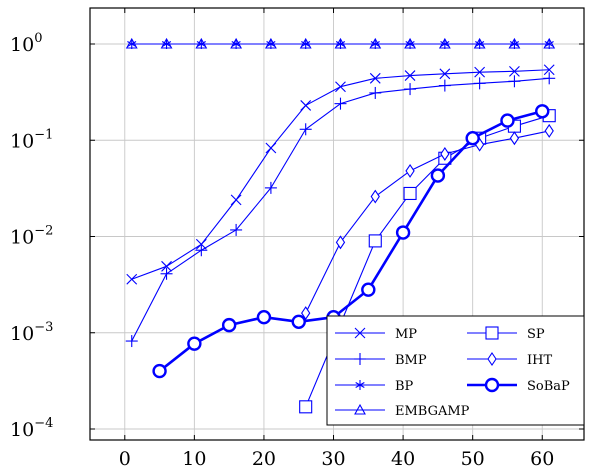 The height and width of the screenshot is (472, 598). I want to click on legend-label: SP, so click(536, 334).